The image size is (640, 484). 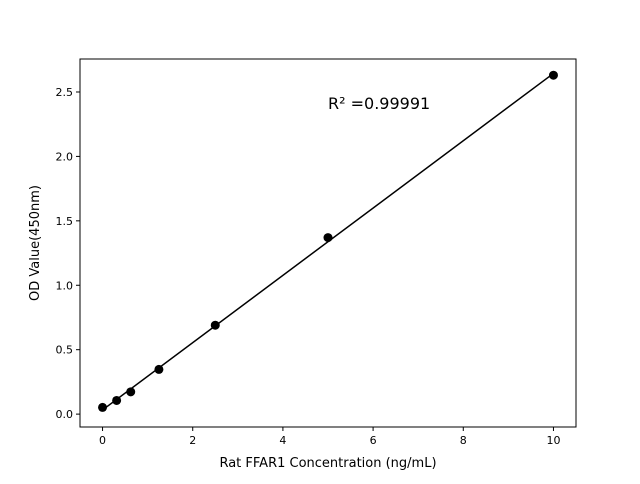 I want to click on y-tick-label: 1.5, so click(x=65, y=221).